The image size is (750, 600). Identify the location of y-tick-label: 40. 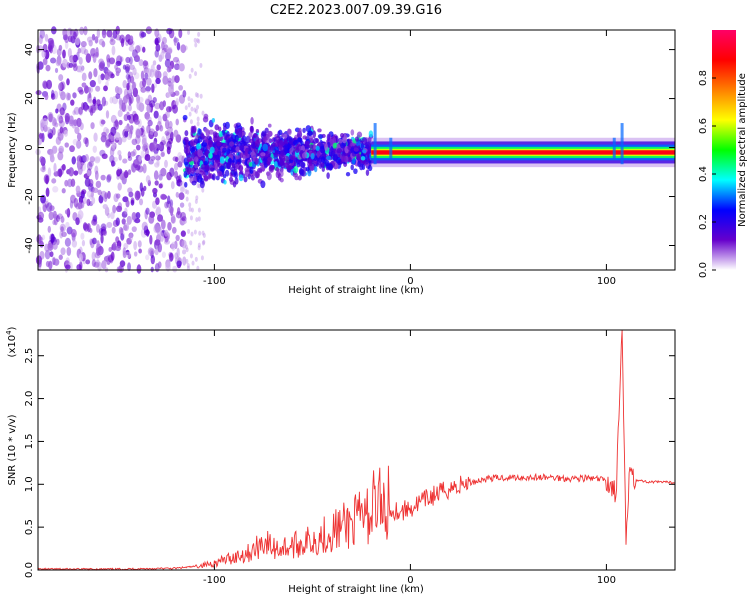
(29, 49).